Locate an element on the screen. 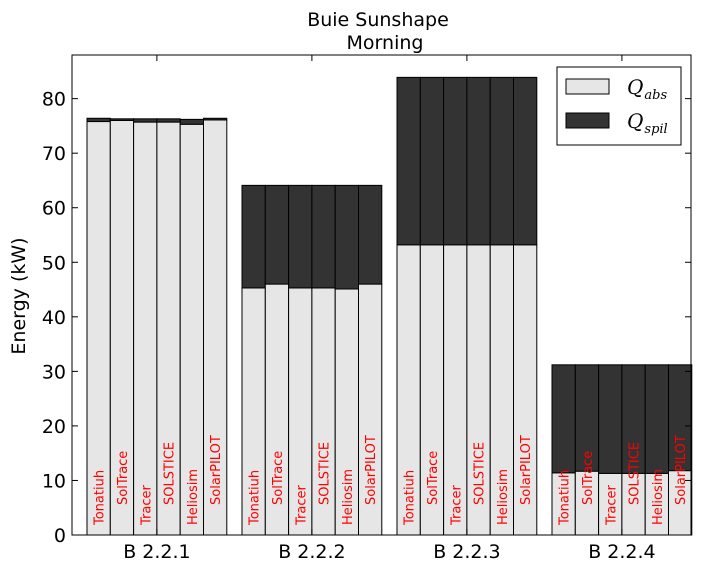 Image resolution: width=701 pixels, height=571 pixels. y-tick-label: 70 is located at coordinates (54, 154).